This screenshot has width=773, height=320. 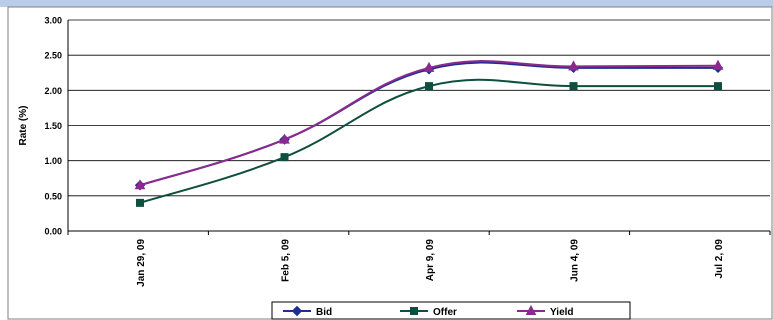 I want to click on legend-box, so click(x=451, y=310).